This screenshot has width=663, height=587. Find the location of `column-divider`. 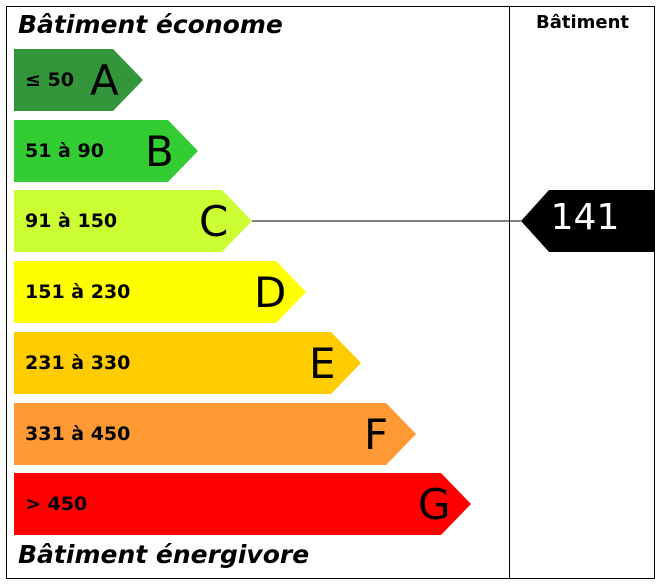

column-divider is located at coordinates (509, 292).